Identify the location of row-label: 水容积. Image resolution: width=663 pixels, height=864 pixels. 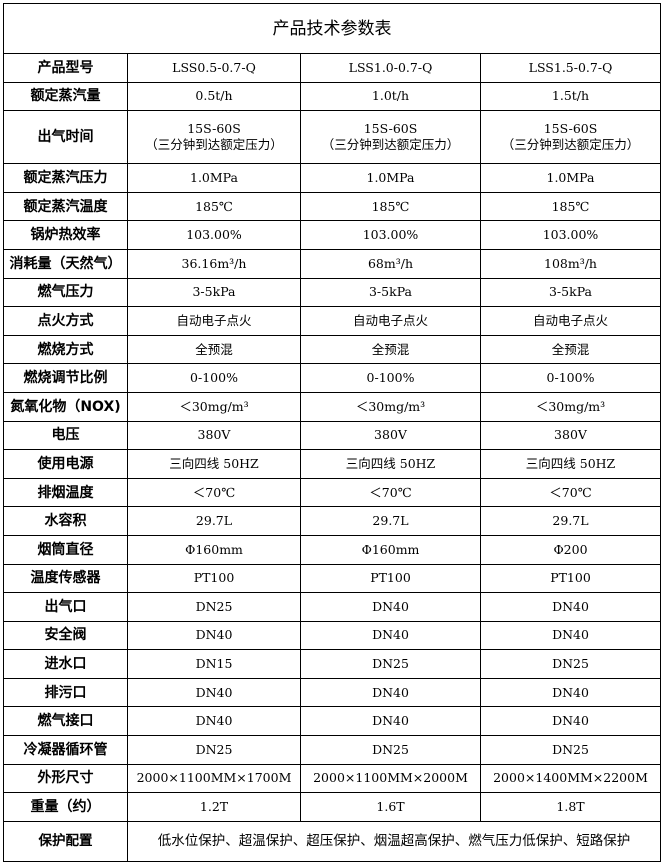
(65, 521).